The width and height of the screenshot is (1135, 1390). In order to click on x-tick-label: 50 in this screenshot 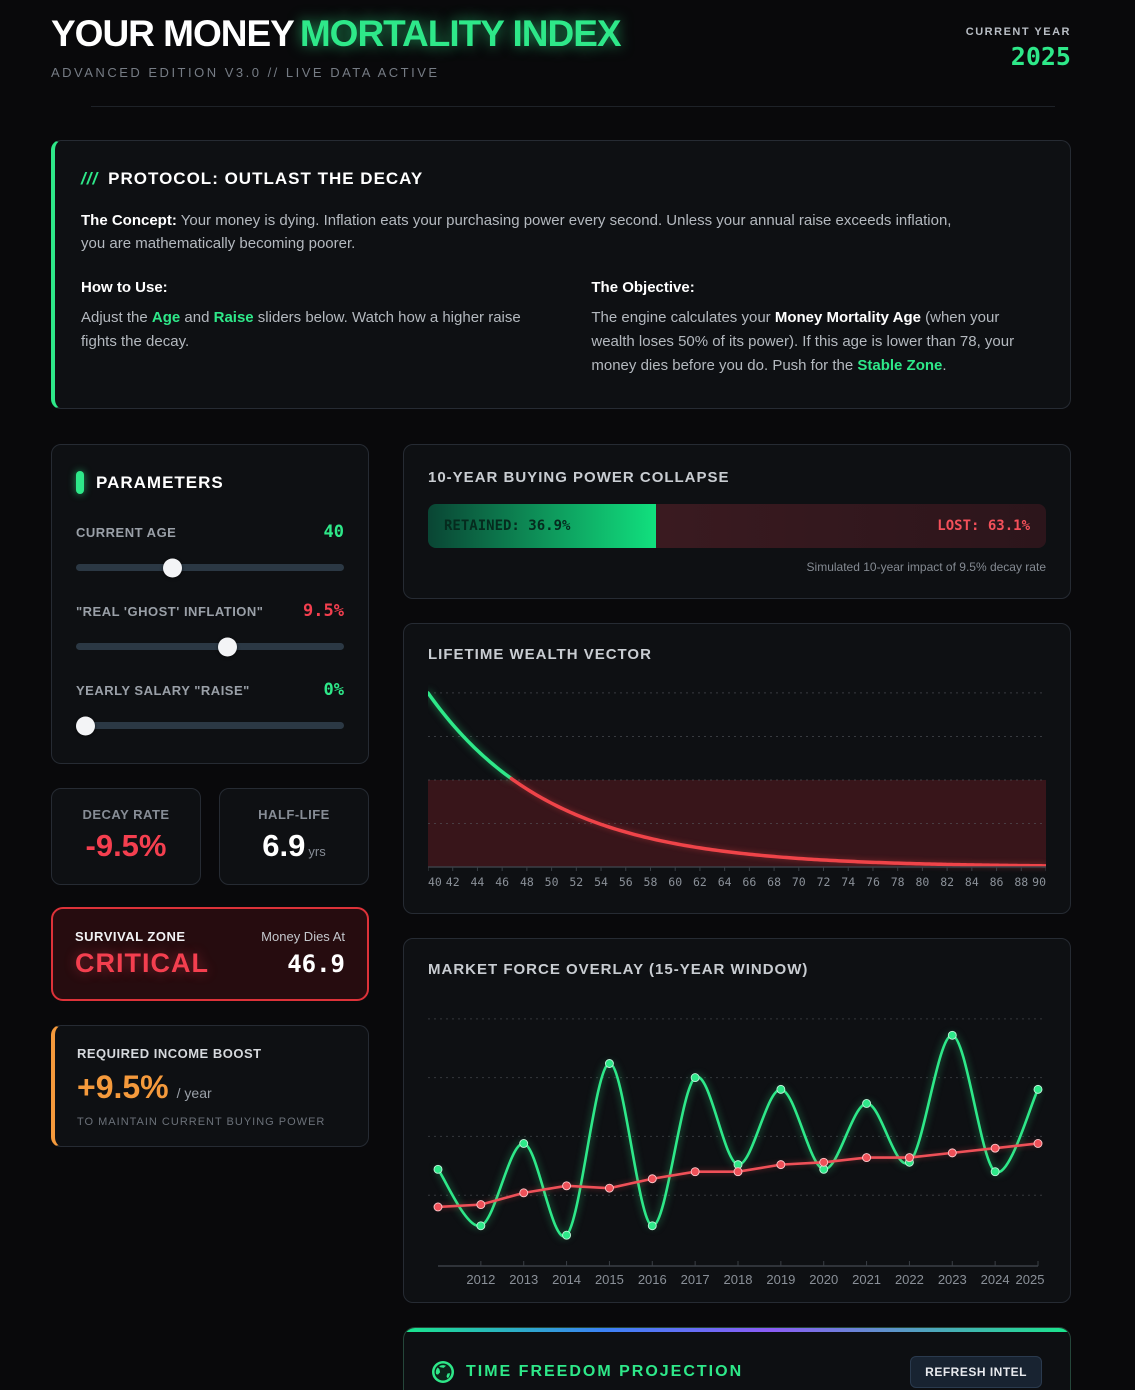, I will do `click(552, 882)`.